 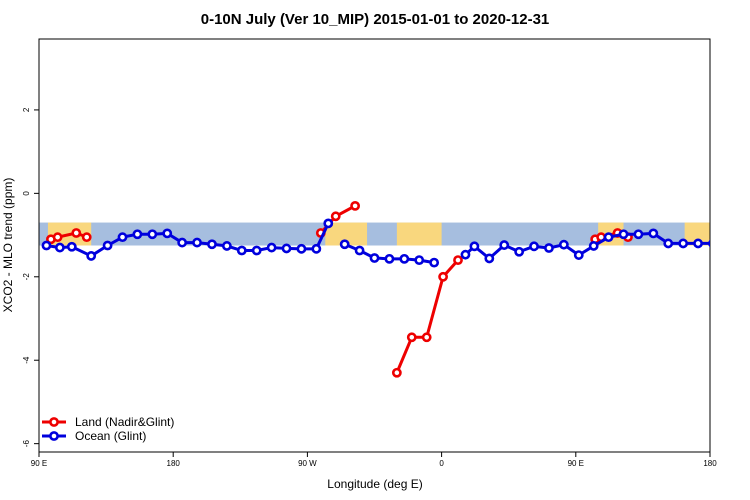 What do you see at coordinates (26, 277) in the screenshot?
I see `y-tick-label-2: -2` at bounding box center [26, 277].